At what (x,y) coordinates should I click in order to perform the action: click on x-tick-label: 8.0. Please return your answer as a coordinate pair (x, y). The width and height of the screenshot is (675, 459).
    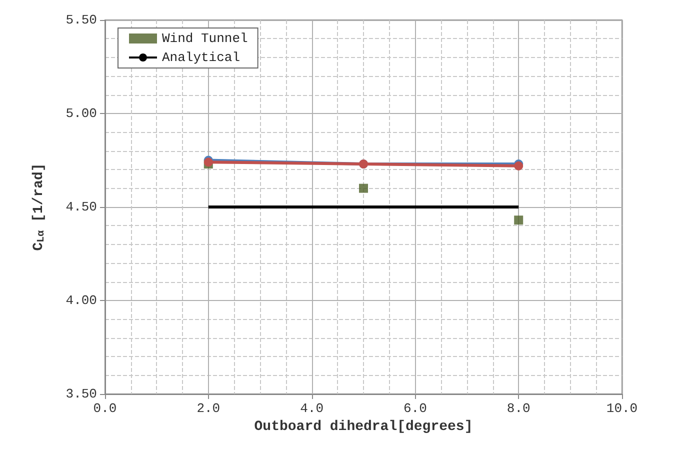
    Looking at the image, I should click on (518, 408).